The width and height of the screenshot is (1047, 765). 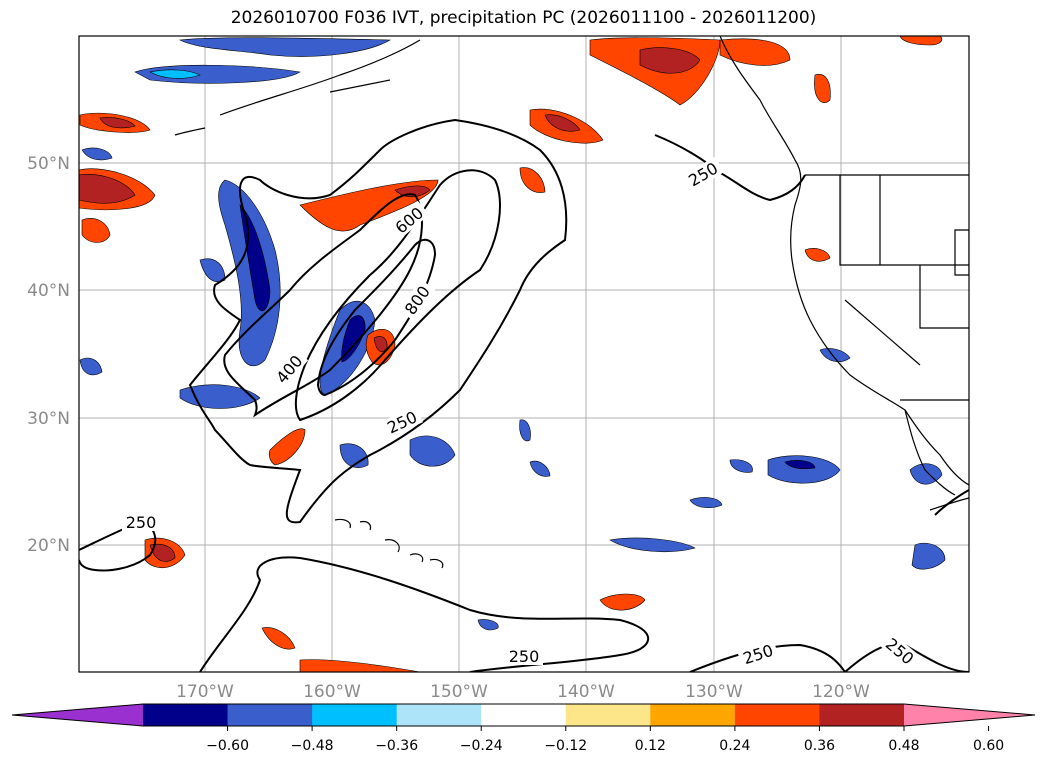 What do you see at coordinates (459, 692) in the screenshot?
I see `lon-label: 150°W` at bounding box center [459, 692].